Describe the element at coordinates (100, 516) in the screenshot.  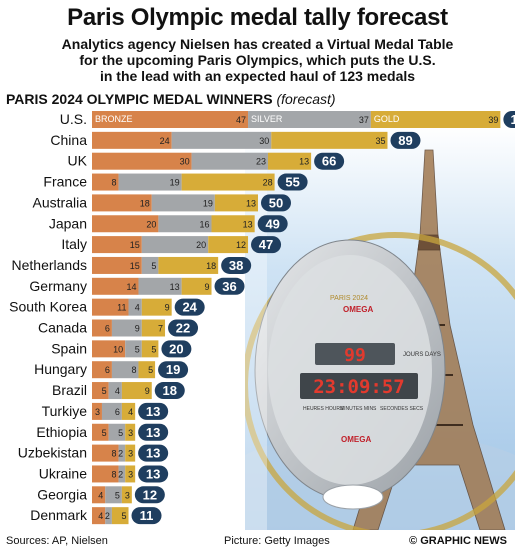
I see `value-label-bronze-denmark: 4` at that location.